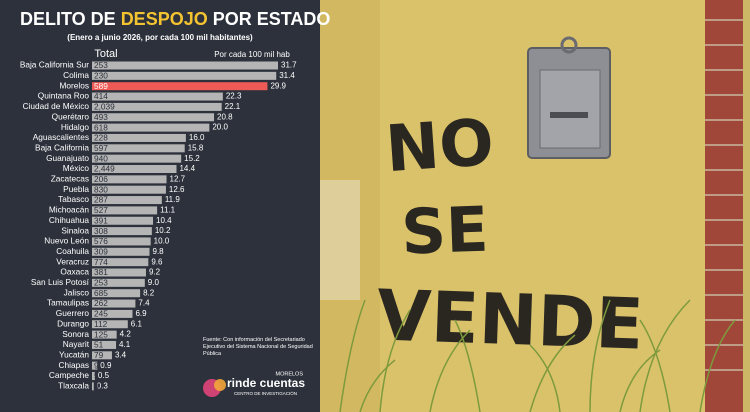  What do you see at coordinates (76, 344) in the screenshot?
I see `category-label: Nayarit` at bounding box center [76, 344].